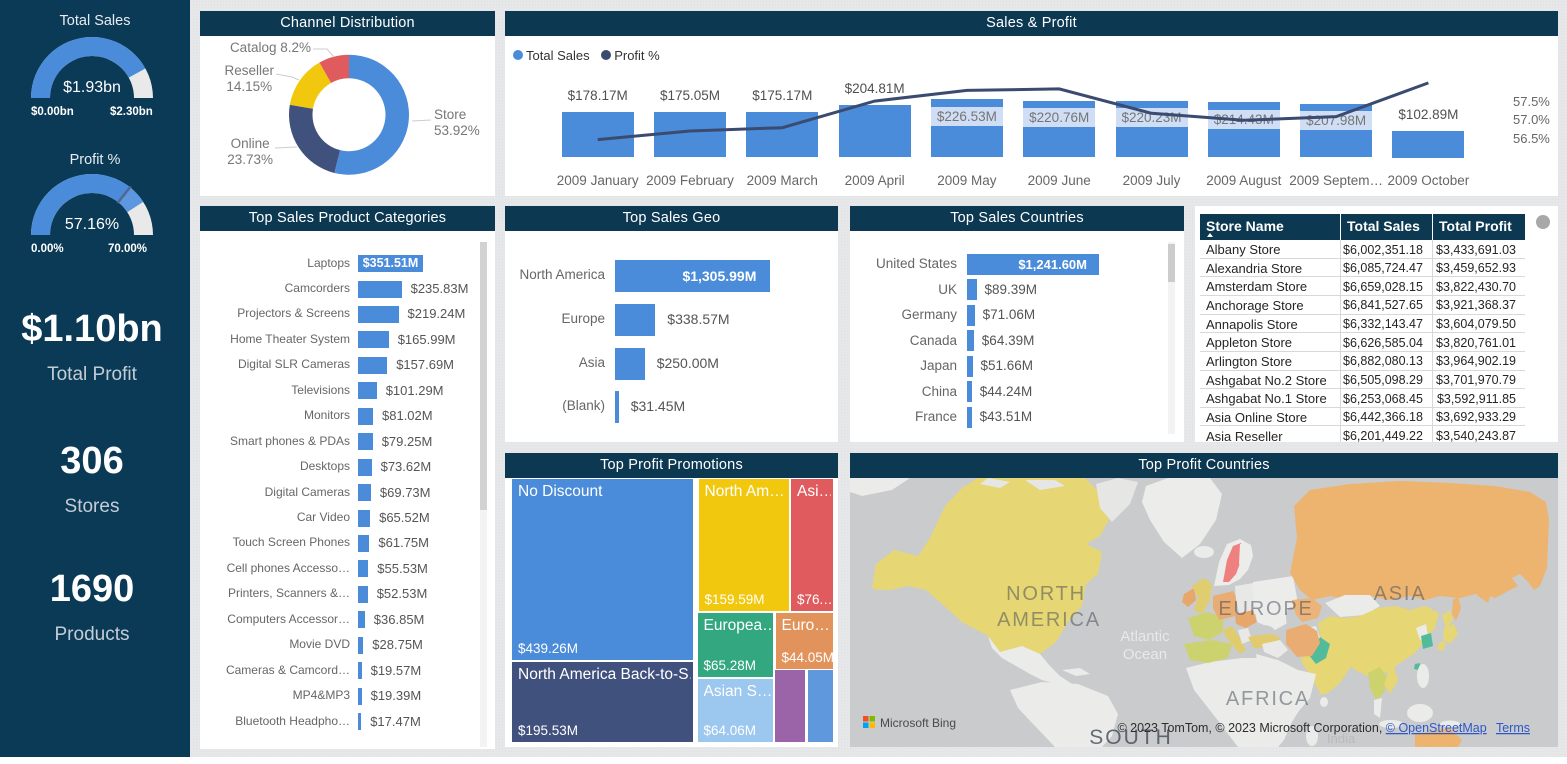 Image resolution: width=1567 pixels, height=764 pixels. What do you see at coordinates (1265, 609) in the screenshot?
I see `svg-text: EUROPE` at bounding box center [1265, 609].